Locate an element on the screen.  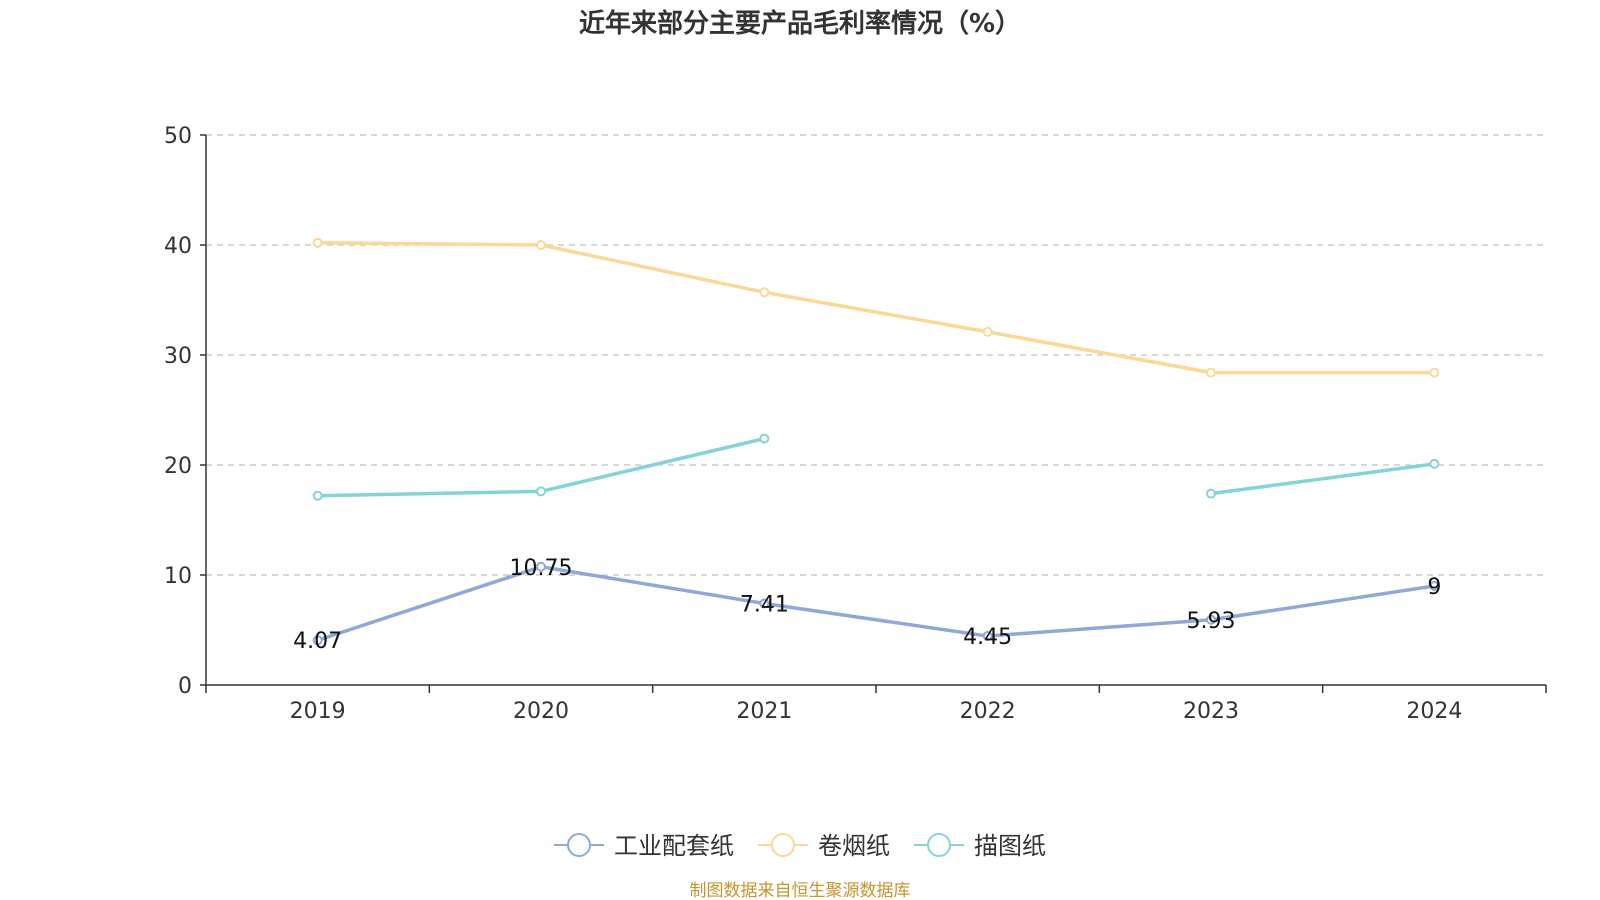
data-label: 10.75 is located at coordinates (541, 568).